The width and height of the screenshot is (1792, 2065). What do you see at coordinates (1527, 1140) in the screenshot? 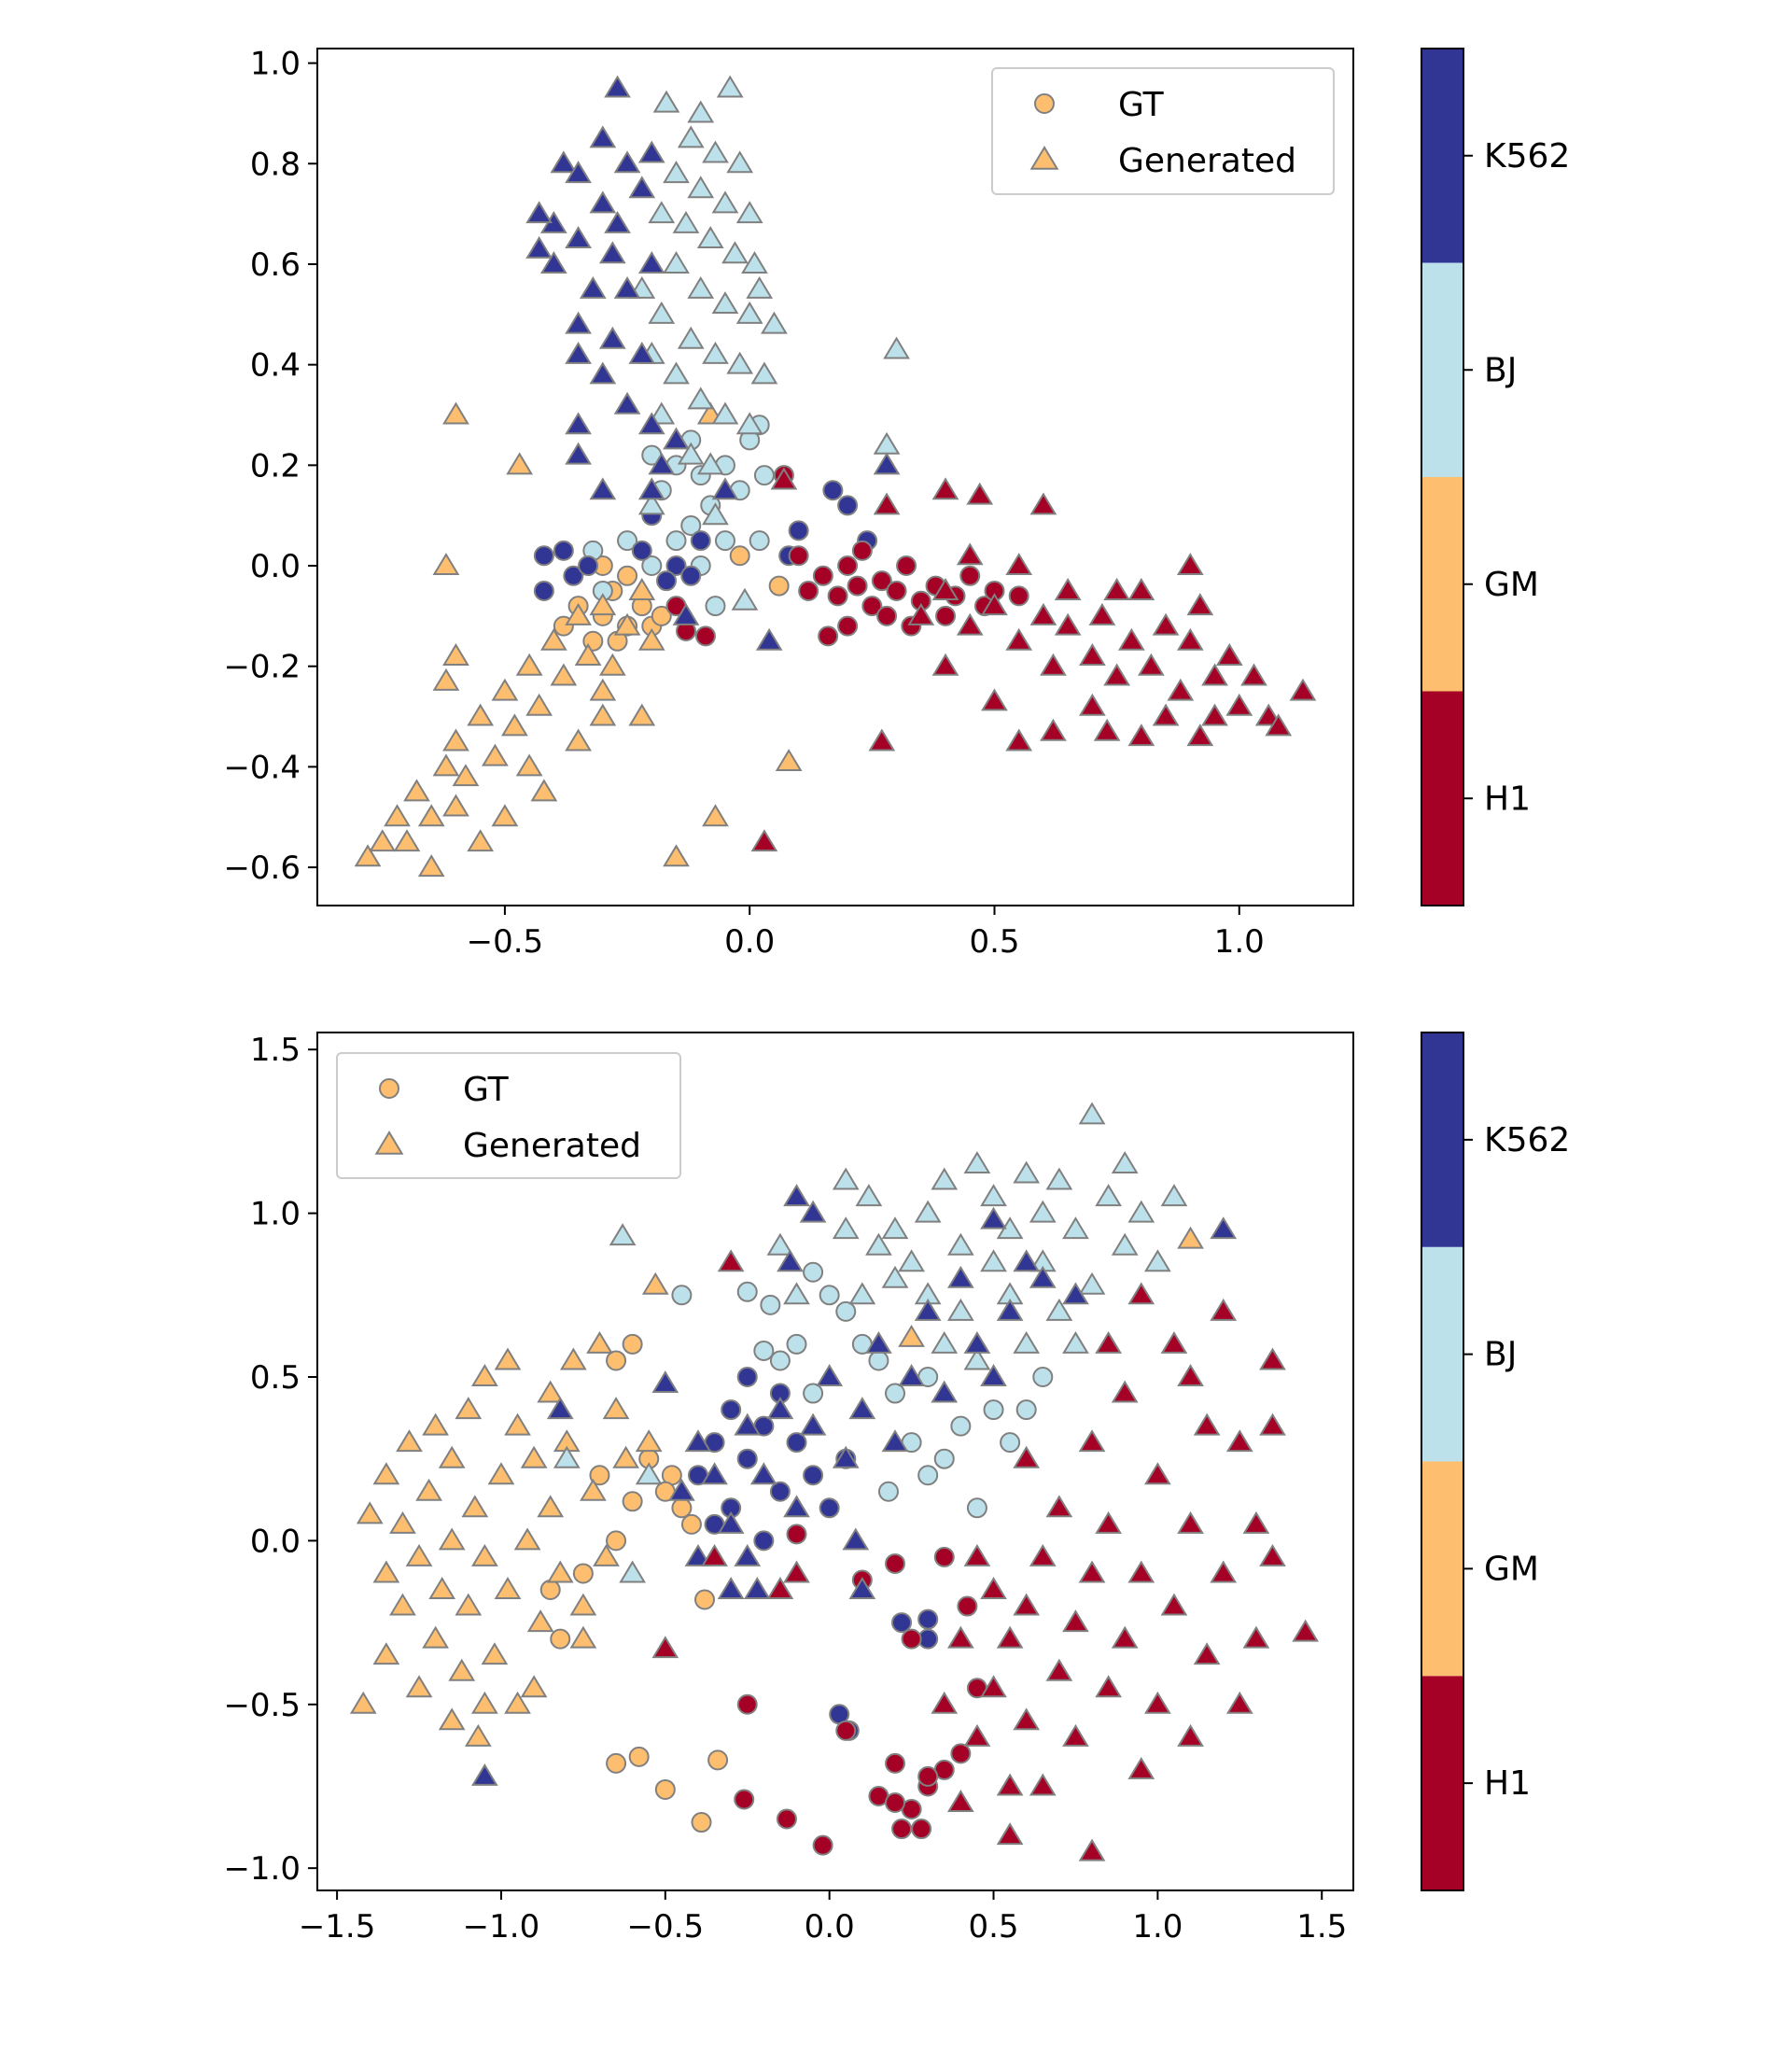
I see `colorbar-label: K562` at bounding box center [1527, 1140].